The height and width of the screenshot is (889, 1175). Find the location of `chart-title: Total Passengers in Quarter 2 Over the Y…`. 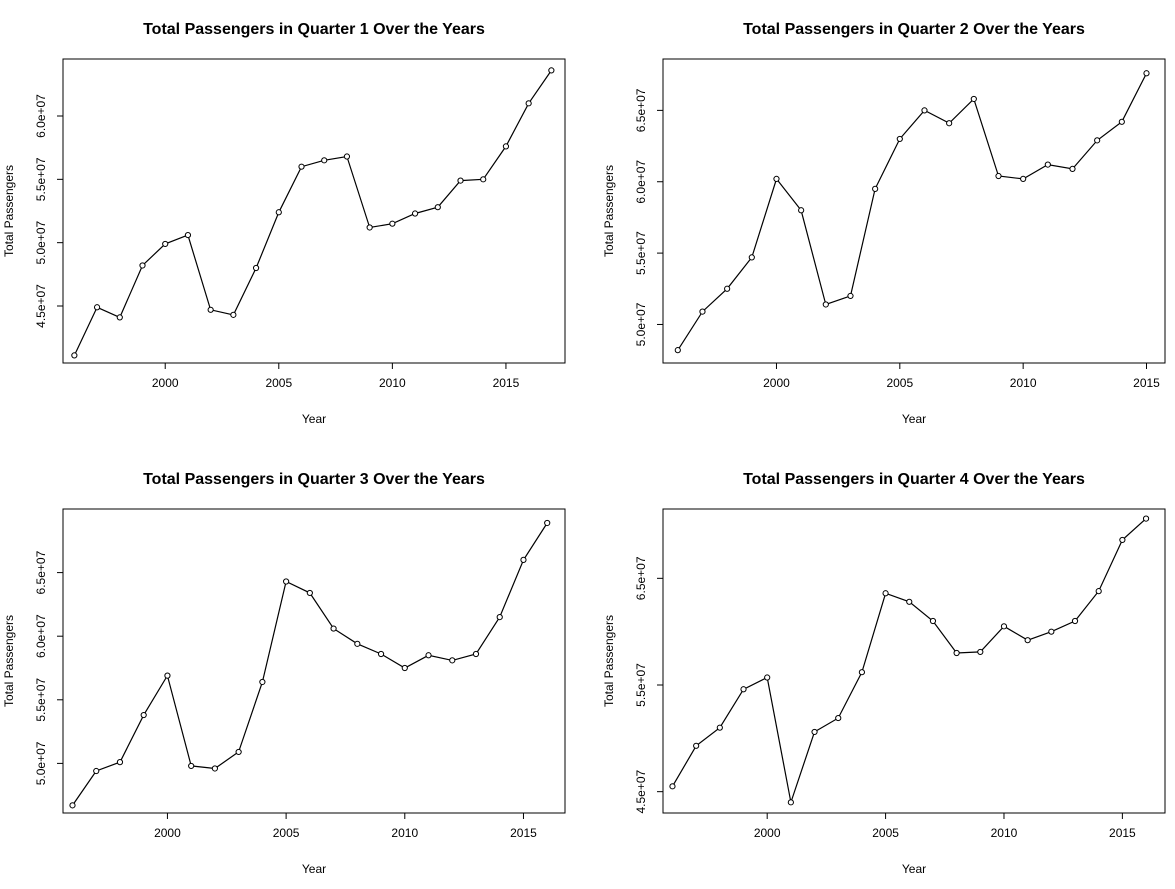

chart-title: Total Passengers in Quarter 2 Over the Y… is located at coordinates (914, 29).